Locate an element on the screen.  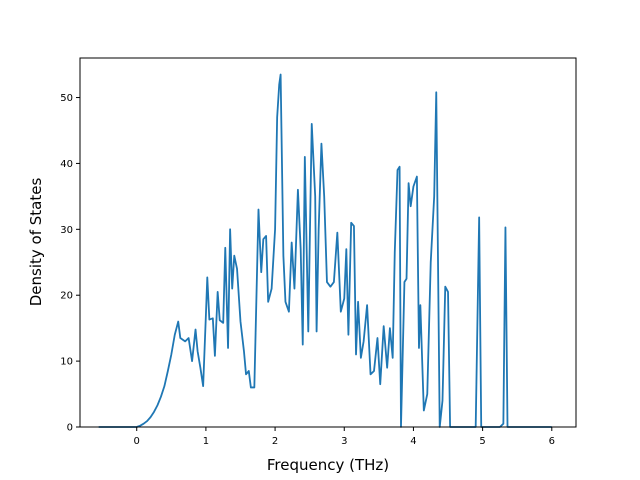
y-axis-ticks: 0 10 20 30 40 50 is located at coordinates (70, 263).